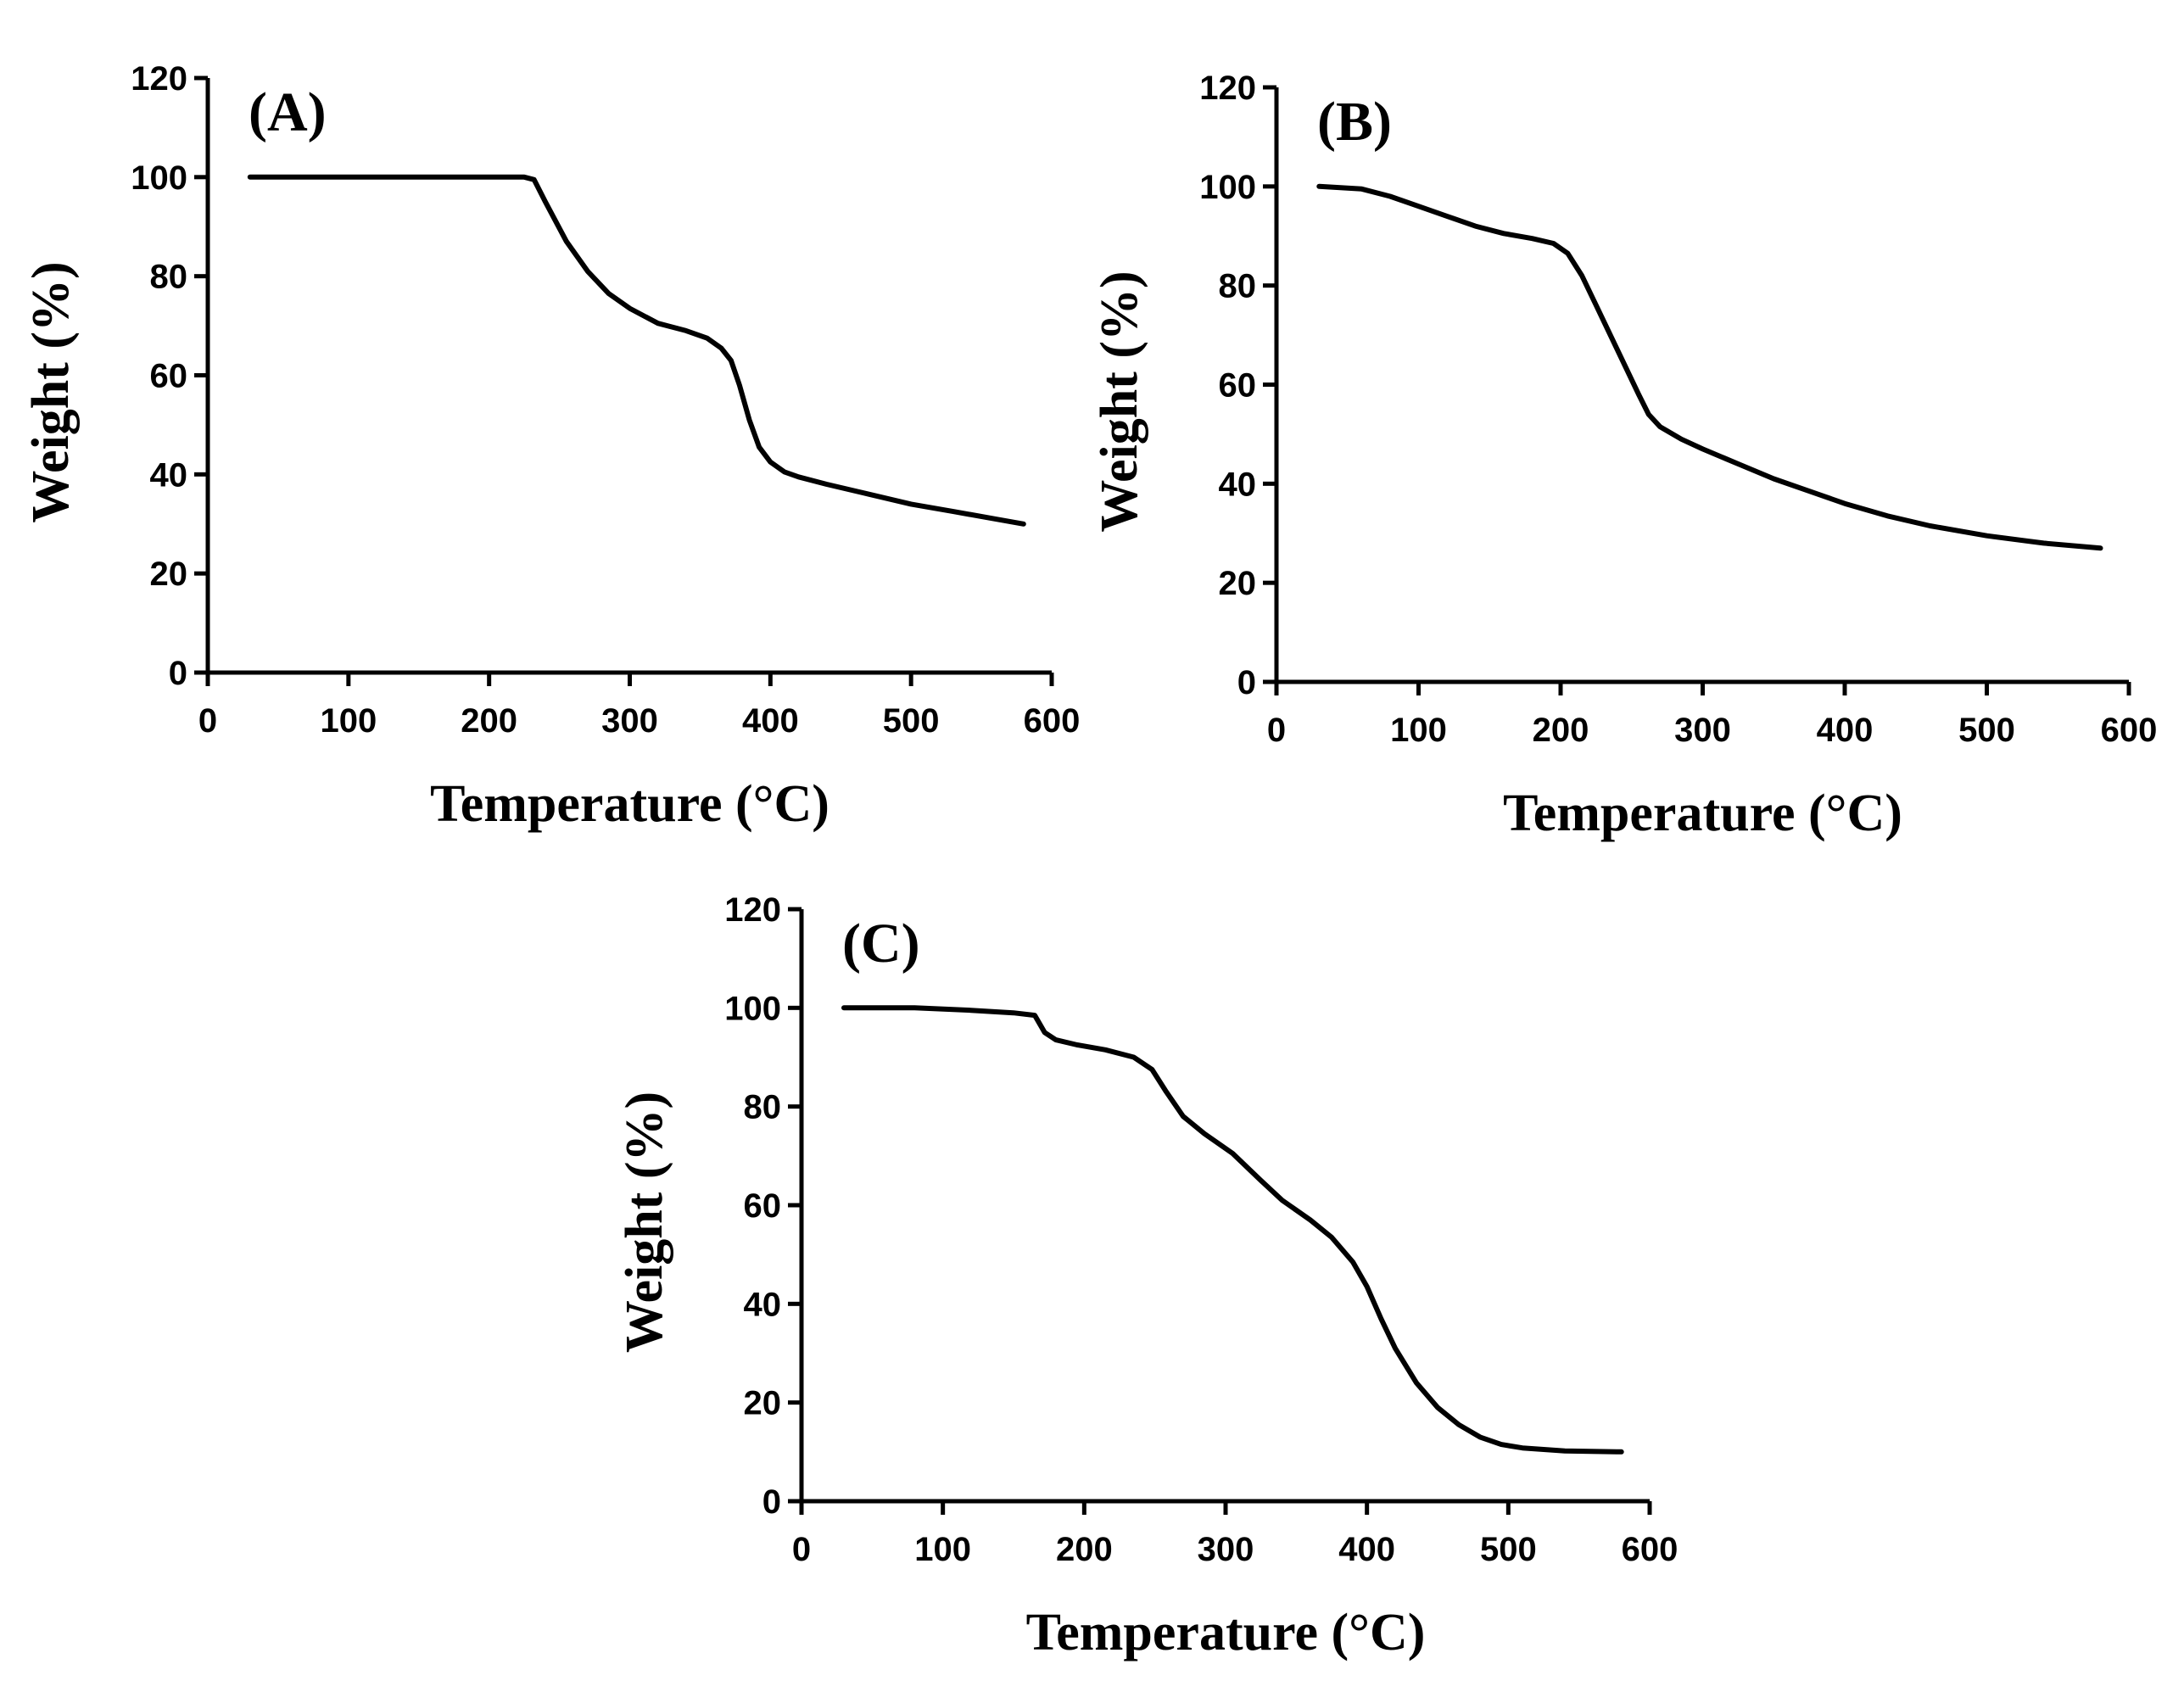 This screenshot has height=1681, width=2184. I want to click on panel-label: (C), so click(881, 944).